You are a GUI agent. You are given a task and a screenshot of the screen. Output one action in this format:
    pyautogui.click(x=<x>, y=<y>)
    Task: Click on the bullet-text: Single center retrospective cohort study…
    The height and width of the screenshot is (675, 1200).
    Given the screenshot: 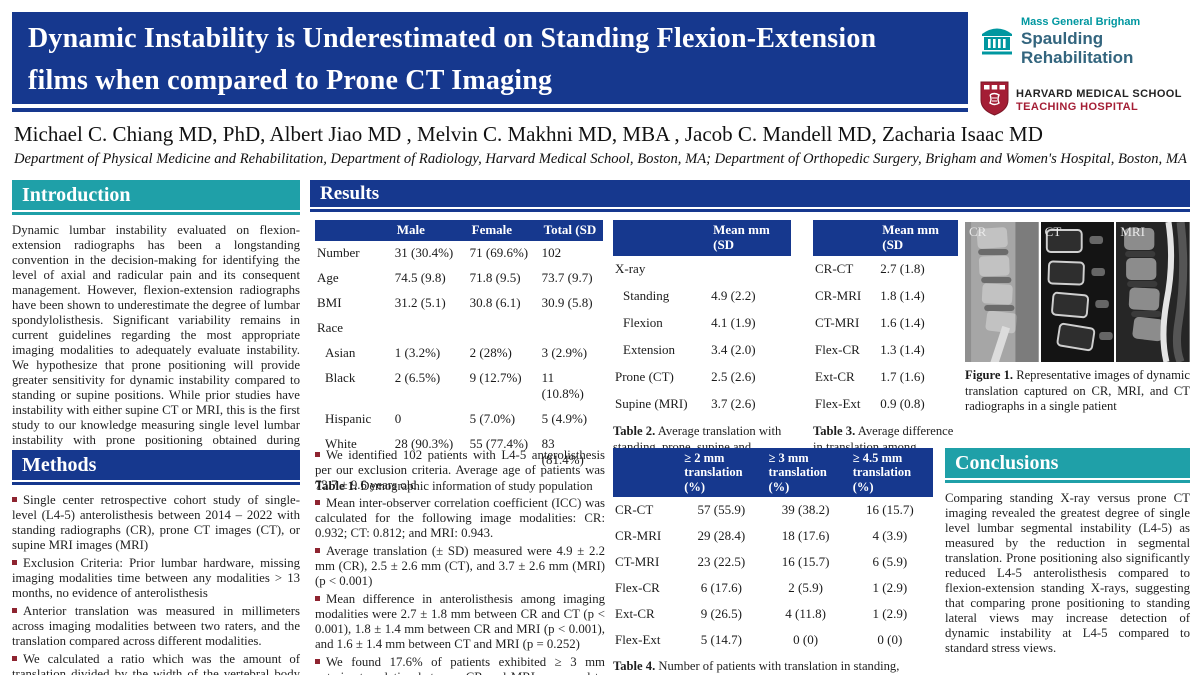 What is the action you would take?
    pyautogui.click(x=156, y=522)
    